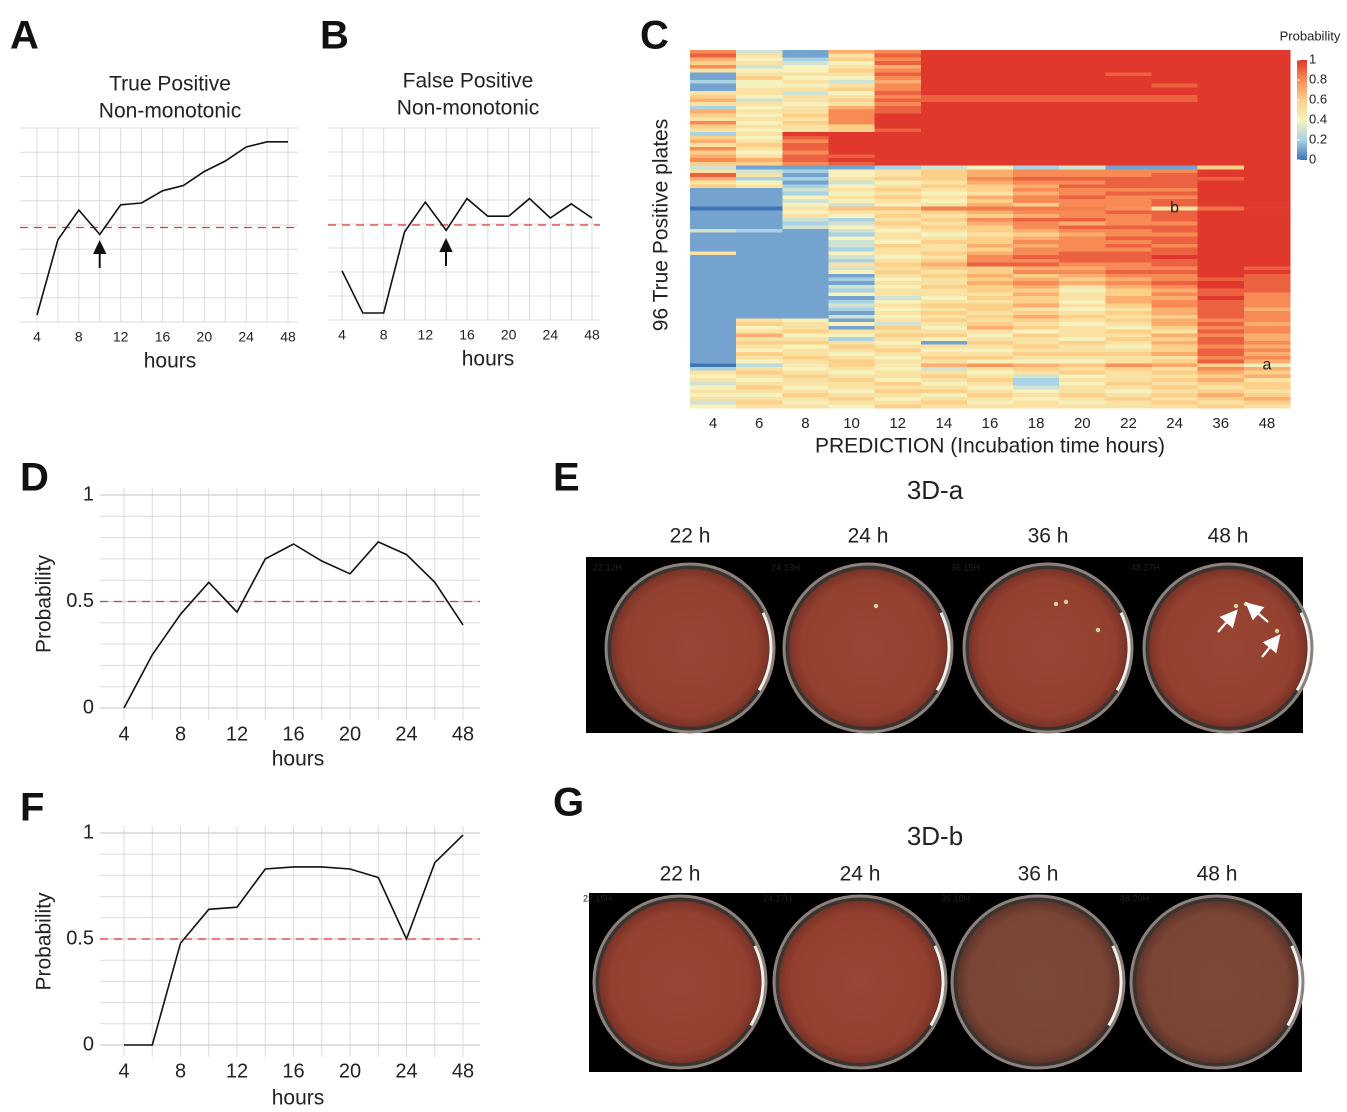 This screenshot has width=1347, height=1112. What do you see at coordinates (406, 734) in the screenshot?
I see `x-tick-label: 24` at bounding box center [406, 734].